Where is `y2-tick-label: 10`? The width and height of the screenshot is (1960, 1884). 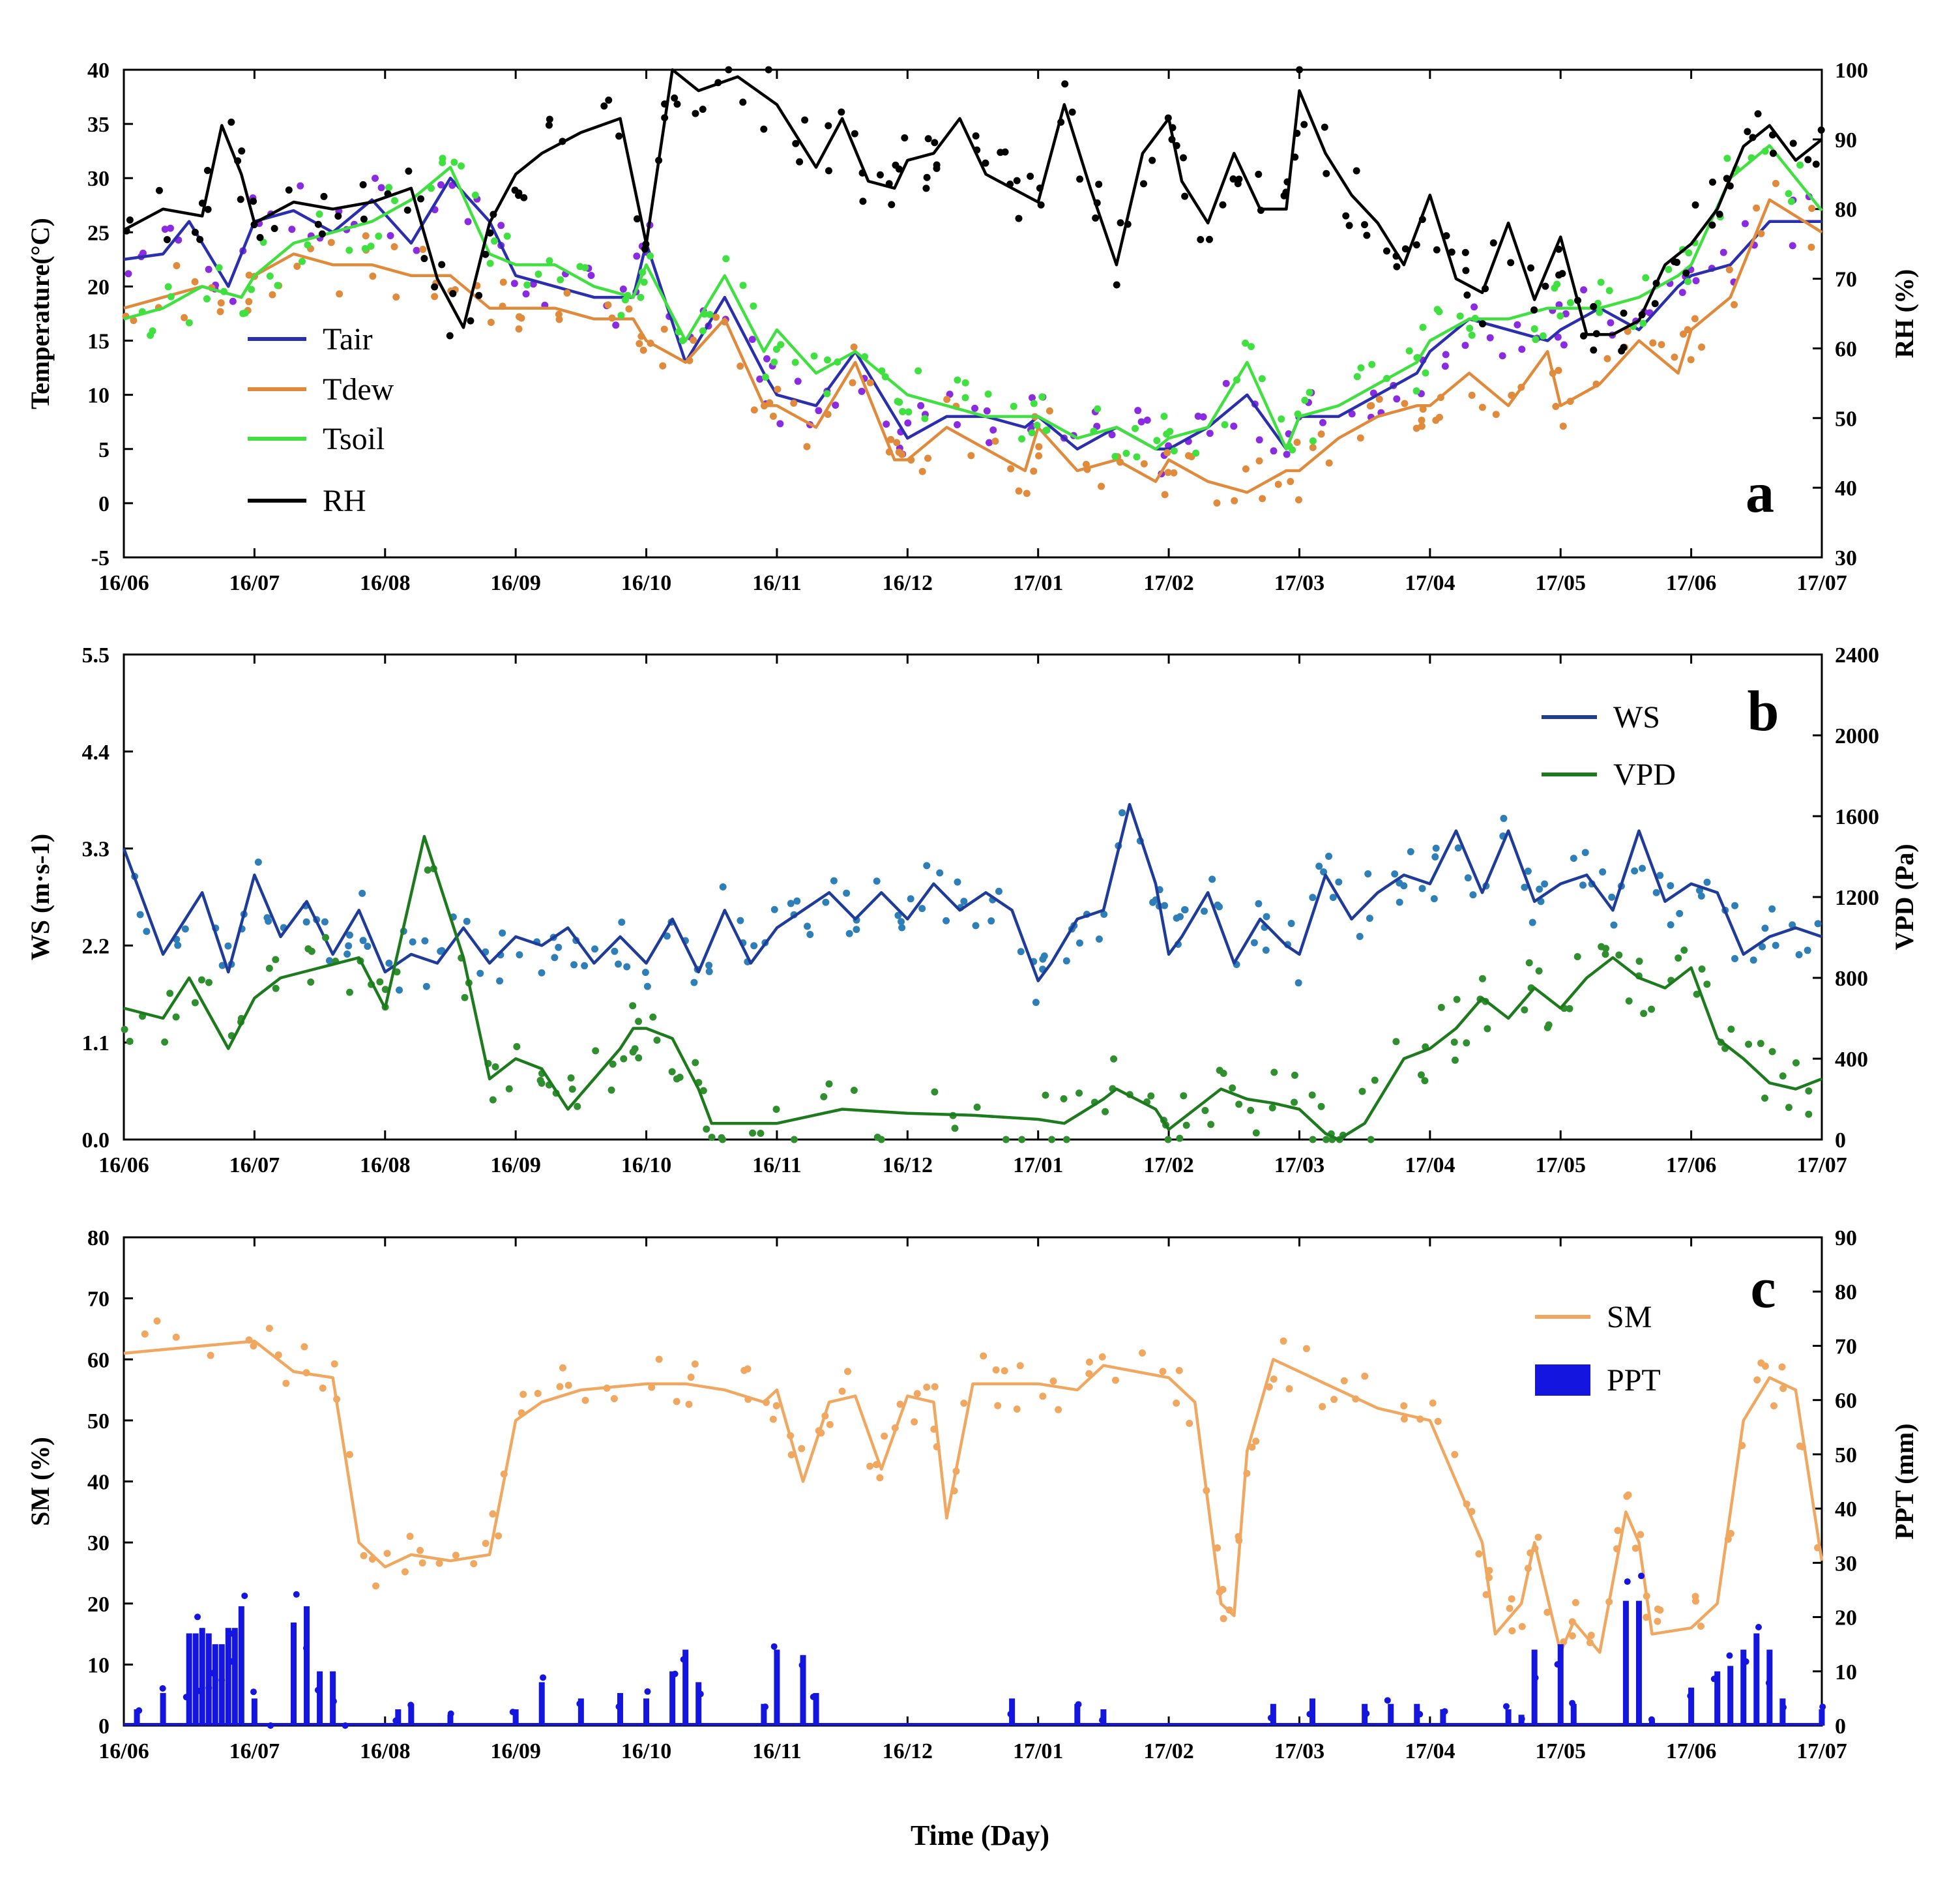 y2-tick-label: 10 is located at coordinates (1846, 1672).